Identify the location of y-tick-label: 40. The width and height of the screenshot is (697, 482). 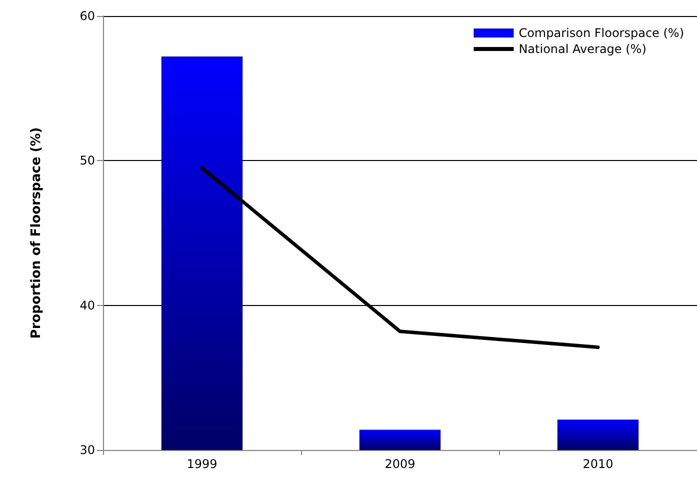
(87, 305).